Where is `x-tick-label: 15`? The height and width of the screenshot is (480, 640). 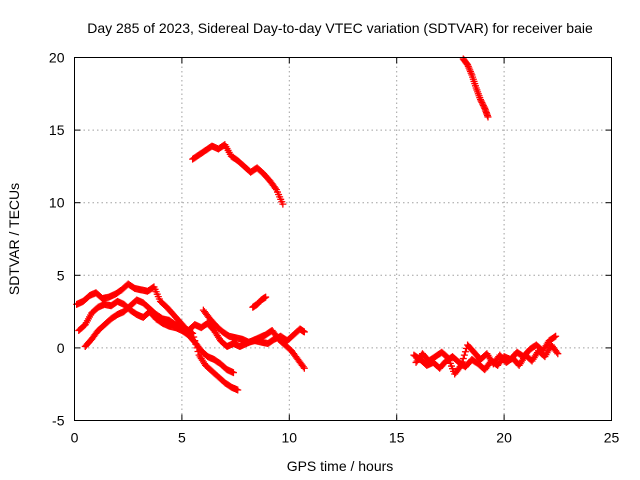
x-tick-label: 15 is located at coordinates (397, 438).